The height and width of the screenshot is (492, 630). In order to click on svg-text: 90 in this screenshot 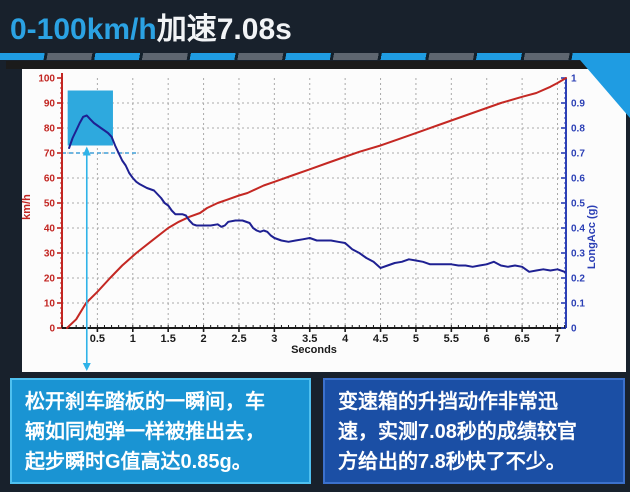, I will do `click(50, 104)`.